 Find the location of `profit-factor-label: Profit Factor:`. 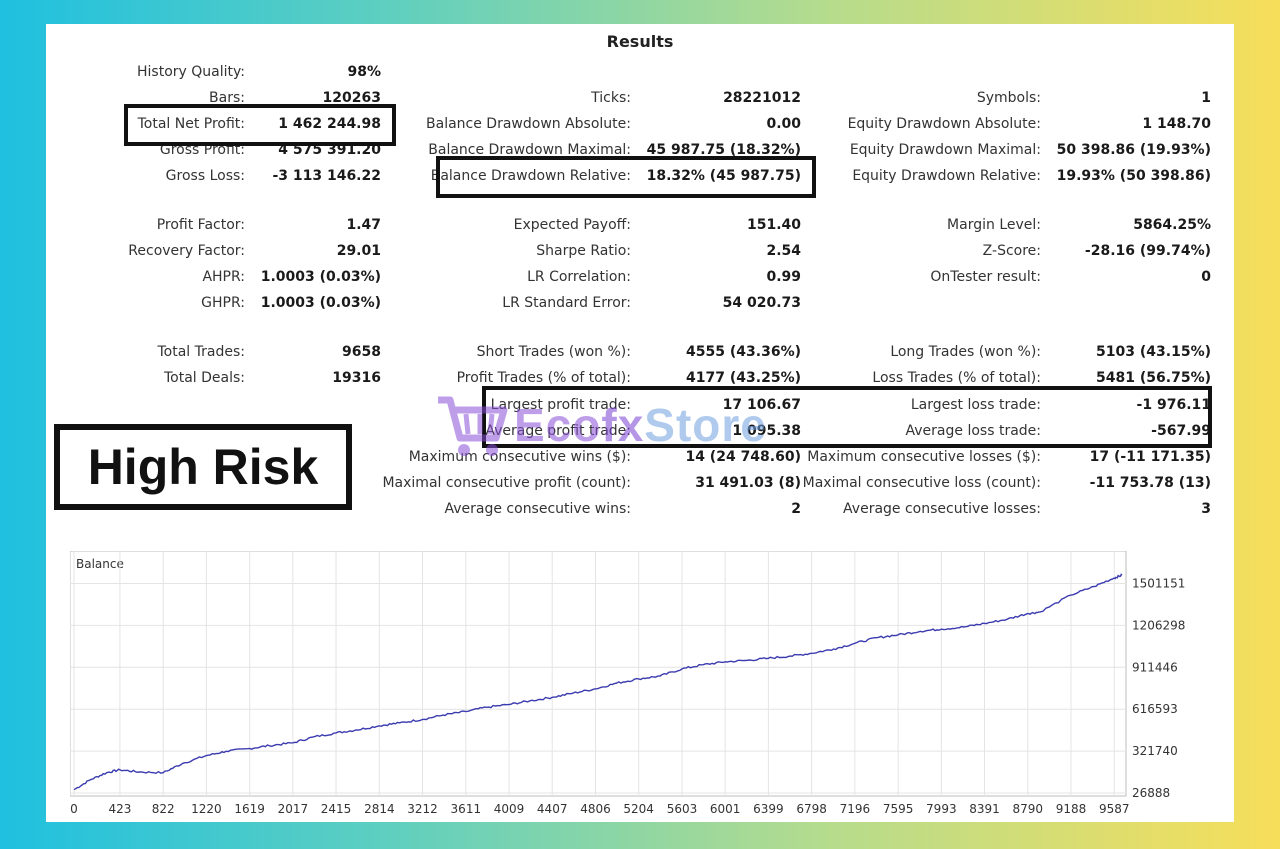

profit-factor-label: Profit Factor: is located at coordinates (200, 225).